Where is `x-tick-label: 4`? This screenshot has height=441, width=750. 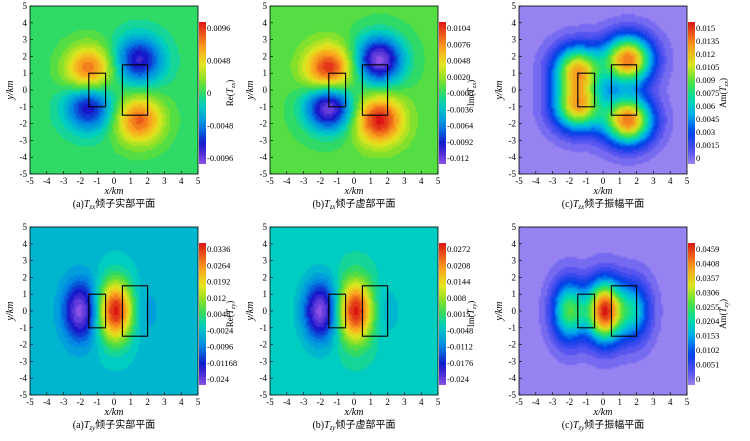 x-tick-label: 4 is located at coordinates (181, 402).